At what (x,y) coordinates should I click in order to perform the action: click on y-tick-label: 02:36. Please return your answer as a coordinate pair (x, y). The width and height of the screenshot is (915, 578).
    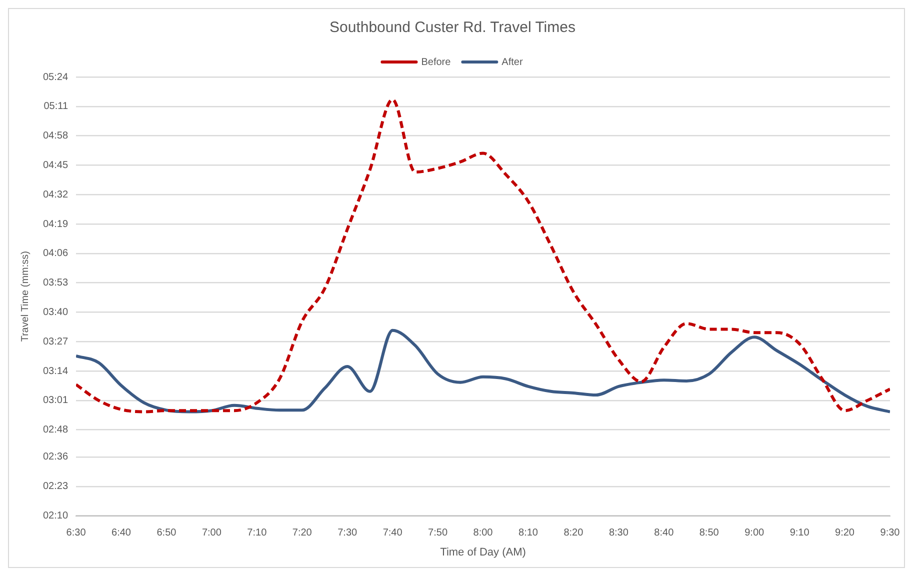
    Looking at the image, I should click on (55, 457).